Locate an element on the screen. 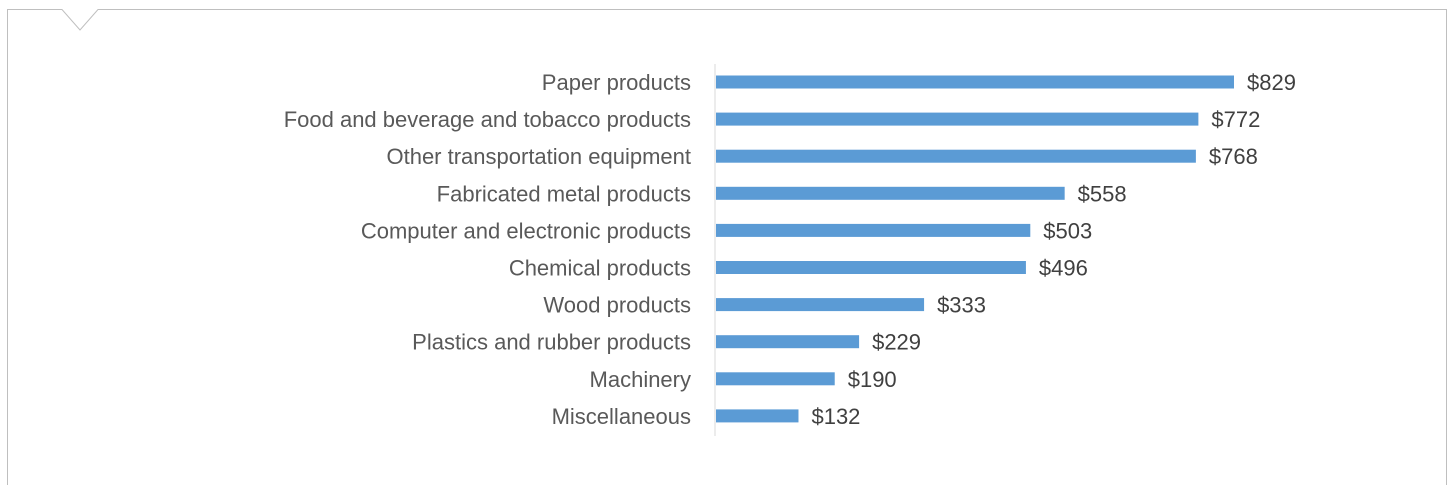 The image size is (1452, 485). data-label-computer-and-electronic-products: $503 is located at coordinates (1067, 230).